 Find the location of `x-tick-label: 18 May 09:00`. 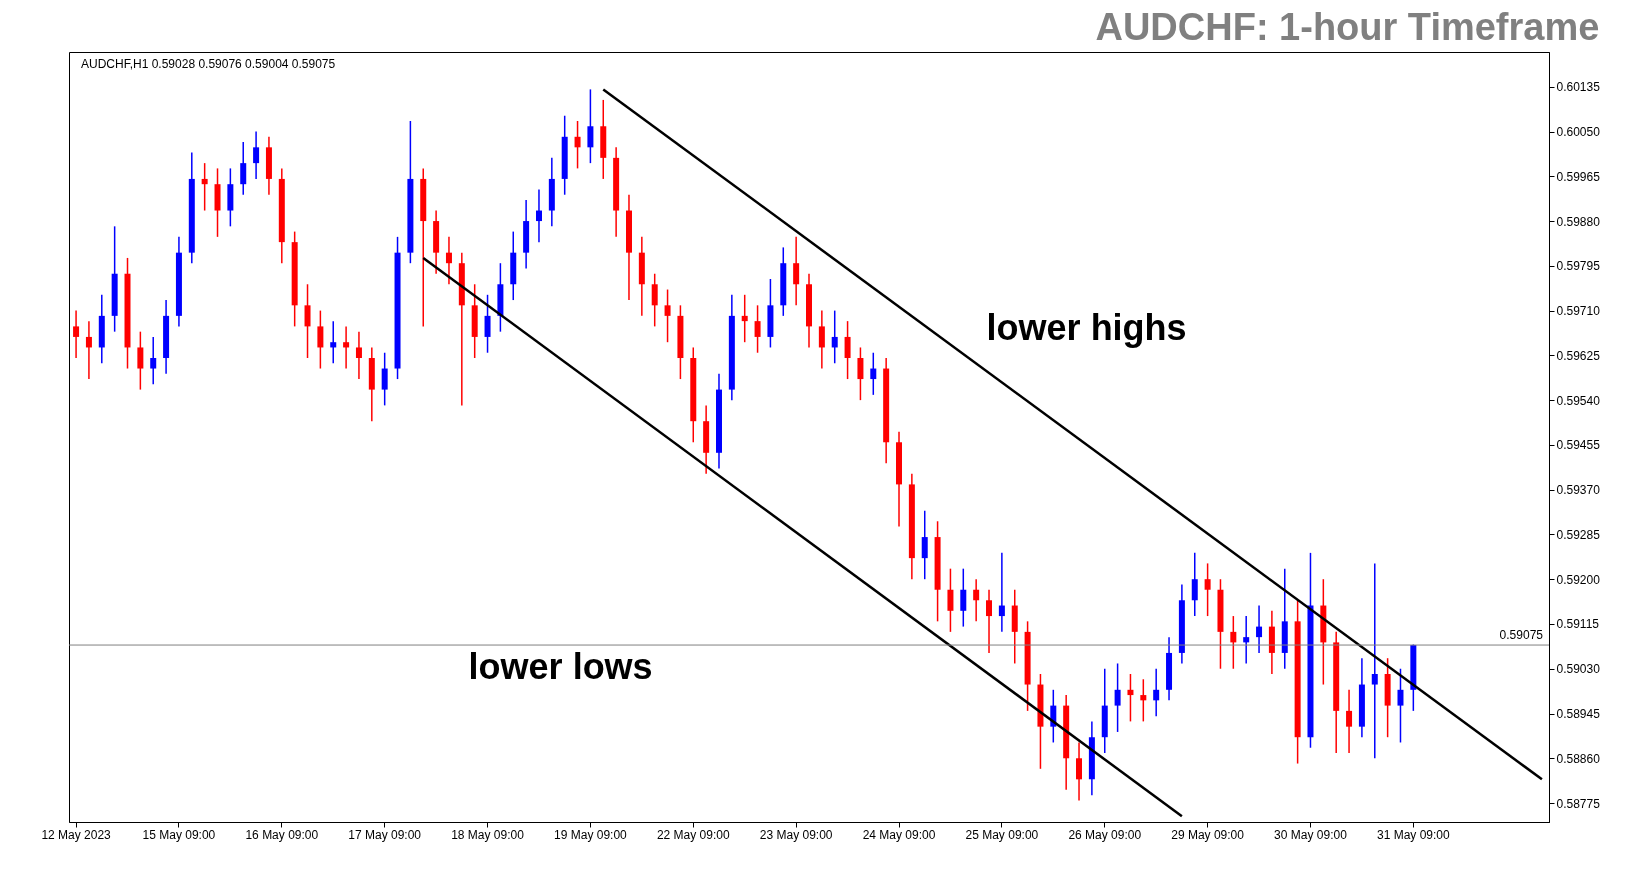

x-tick-label: 18 May 09:00 is located at coordinates (488, 834).